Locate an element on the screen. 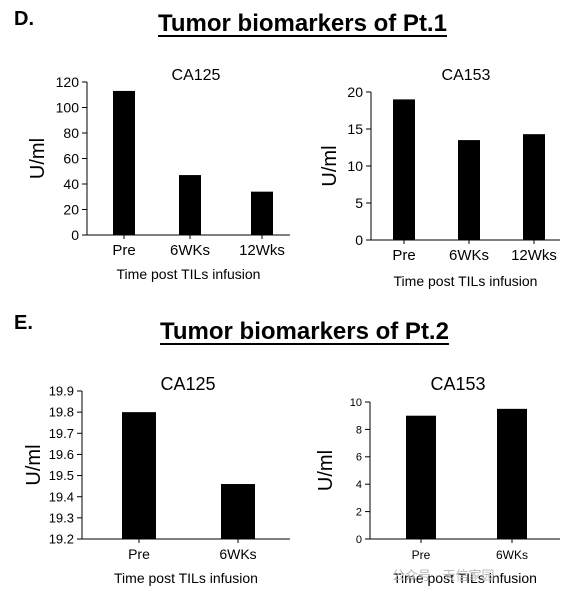 This screenshot has width=570, height=595. chart-4-x-label: Time post TILs infusion is located at coordinates (465, 578).